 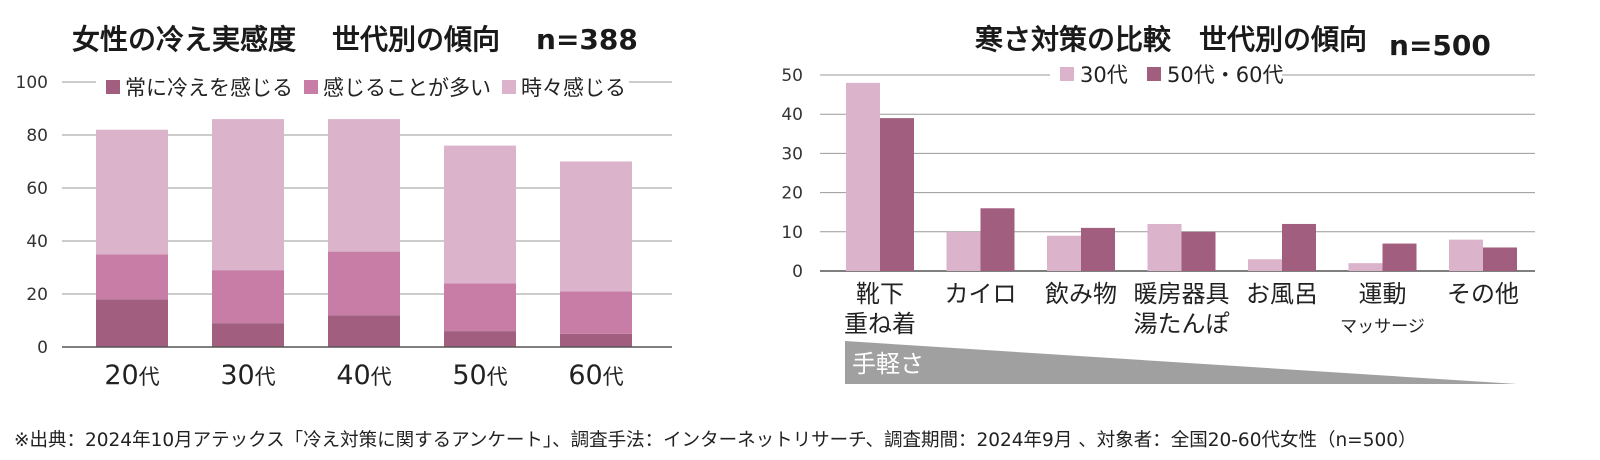 What do you see at coordinates (479, 375) in the screenshot?
I see `left-x-category-label: 50代` at bounding box center [479, 375].